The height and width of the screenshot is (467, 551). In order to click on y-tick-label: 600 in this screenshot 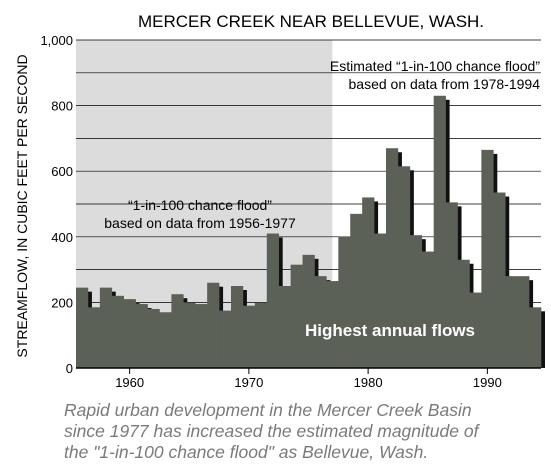, I will do `click(62, 171)`.